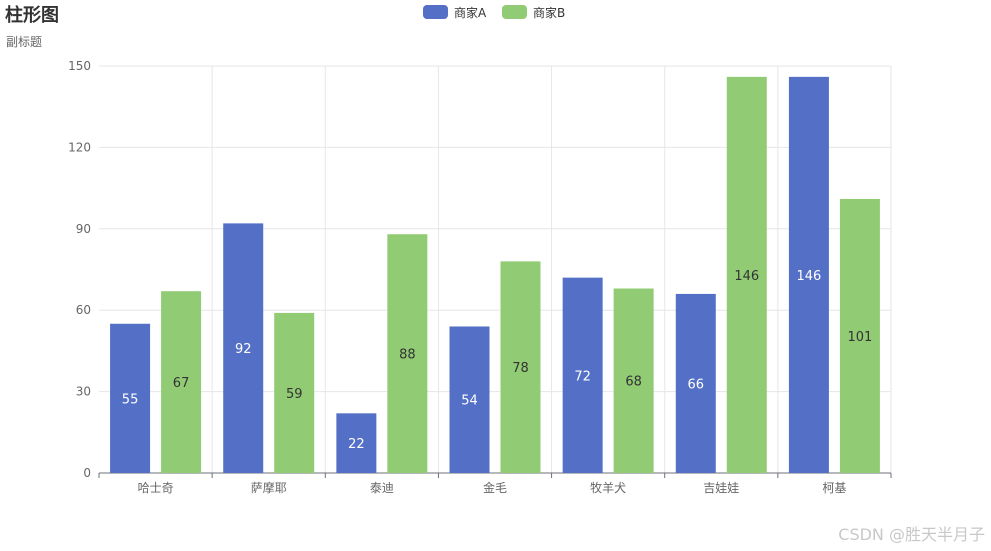  I want to click on x-tick-label: 吉娃娃, so click(721, 488).